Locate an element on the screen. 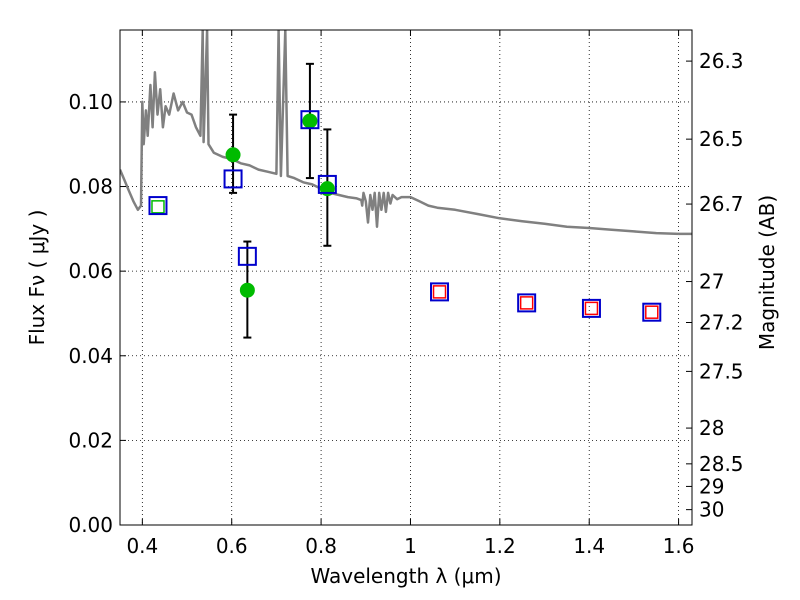 This screenshot has width=800, height=600. right-tick-label: 27 is located at coordinates (711, 282).